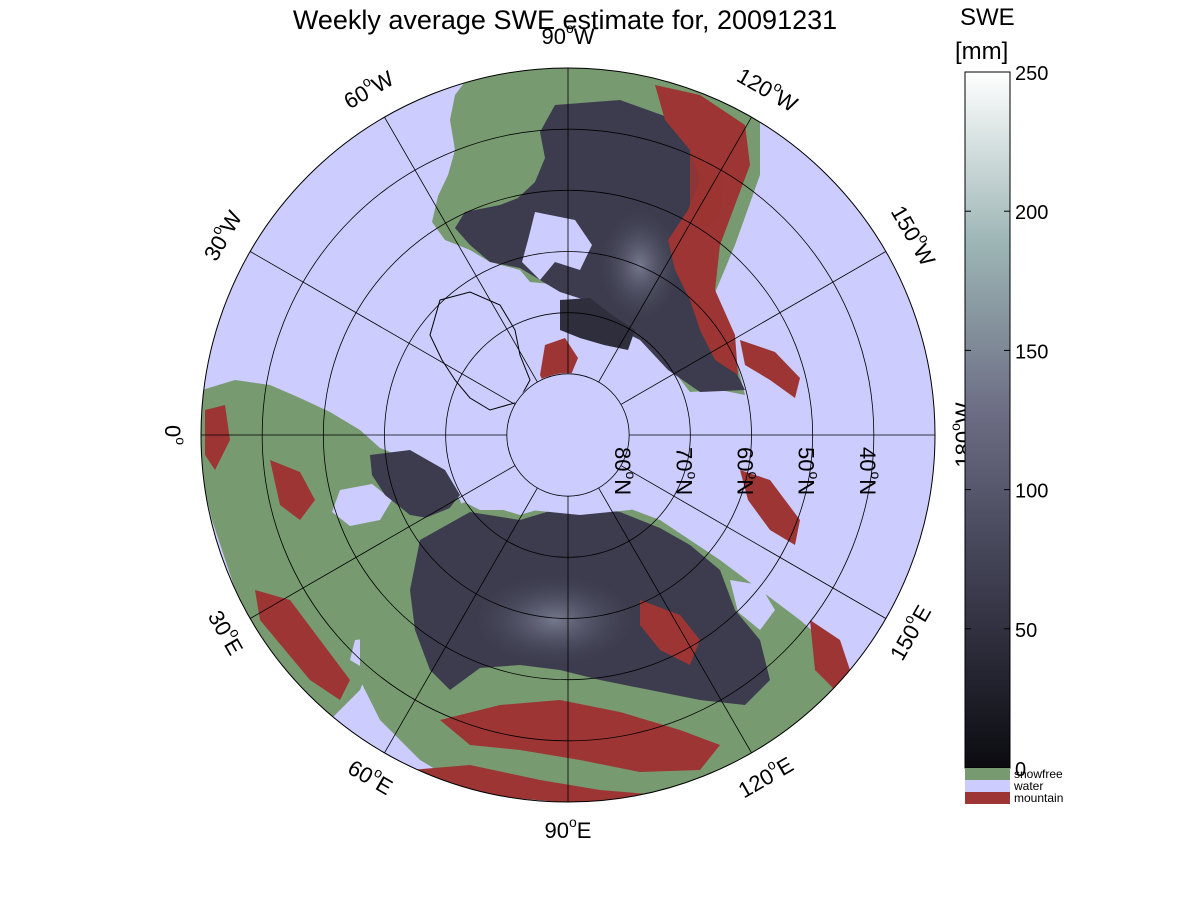  Describe the element at coordinates (752, 605) in the screenshot. I see `okhotsk-sea` at that location.